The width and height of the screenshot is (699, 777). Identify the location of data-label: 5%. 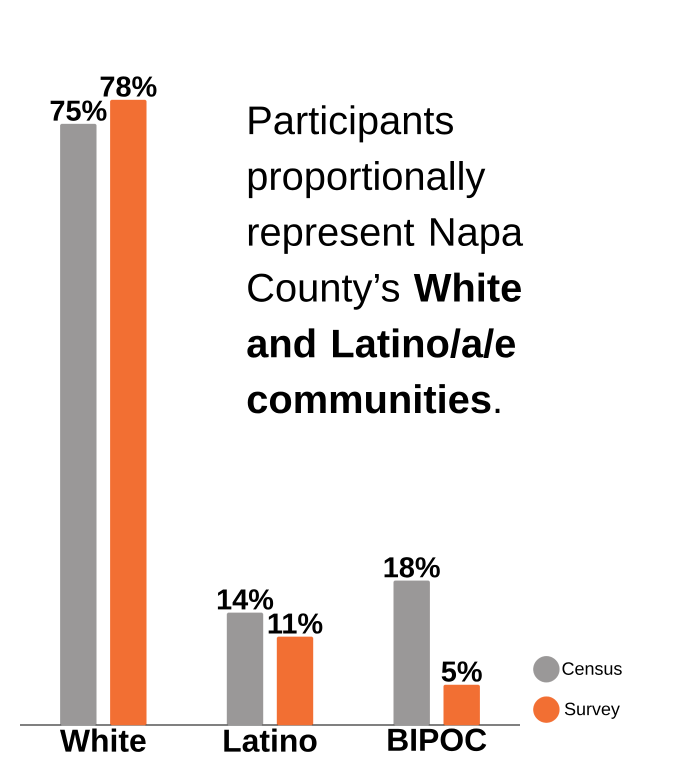
(462, 671).